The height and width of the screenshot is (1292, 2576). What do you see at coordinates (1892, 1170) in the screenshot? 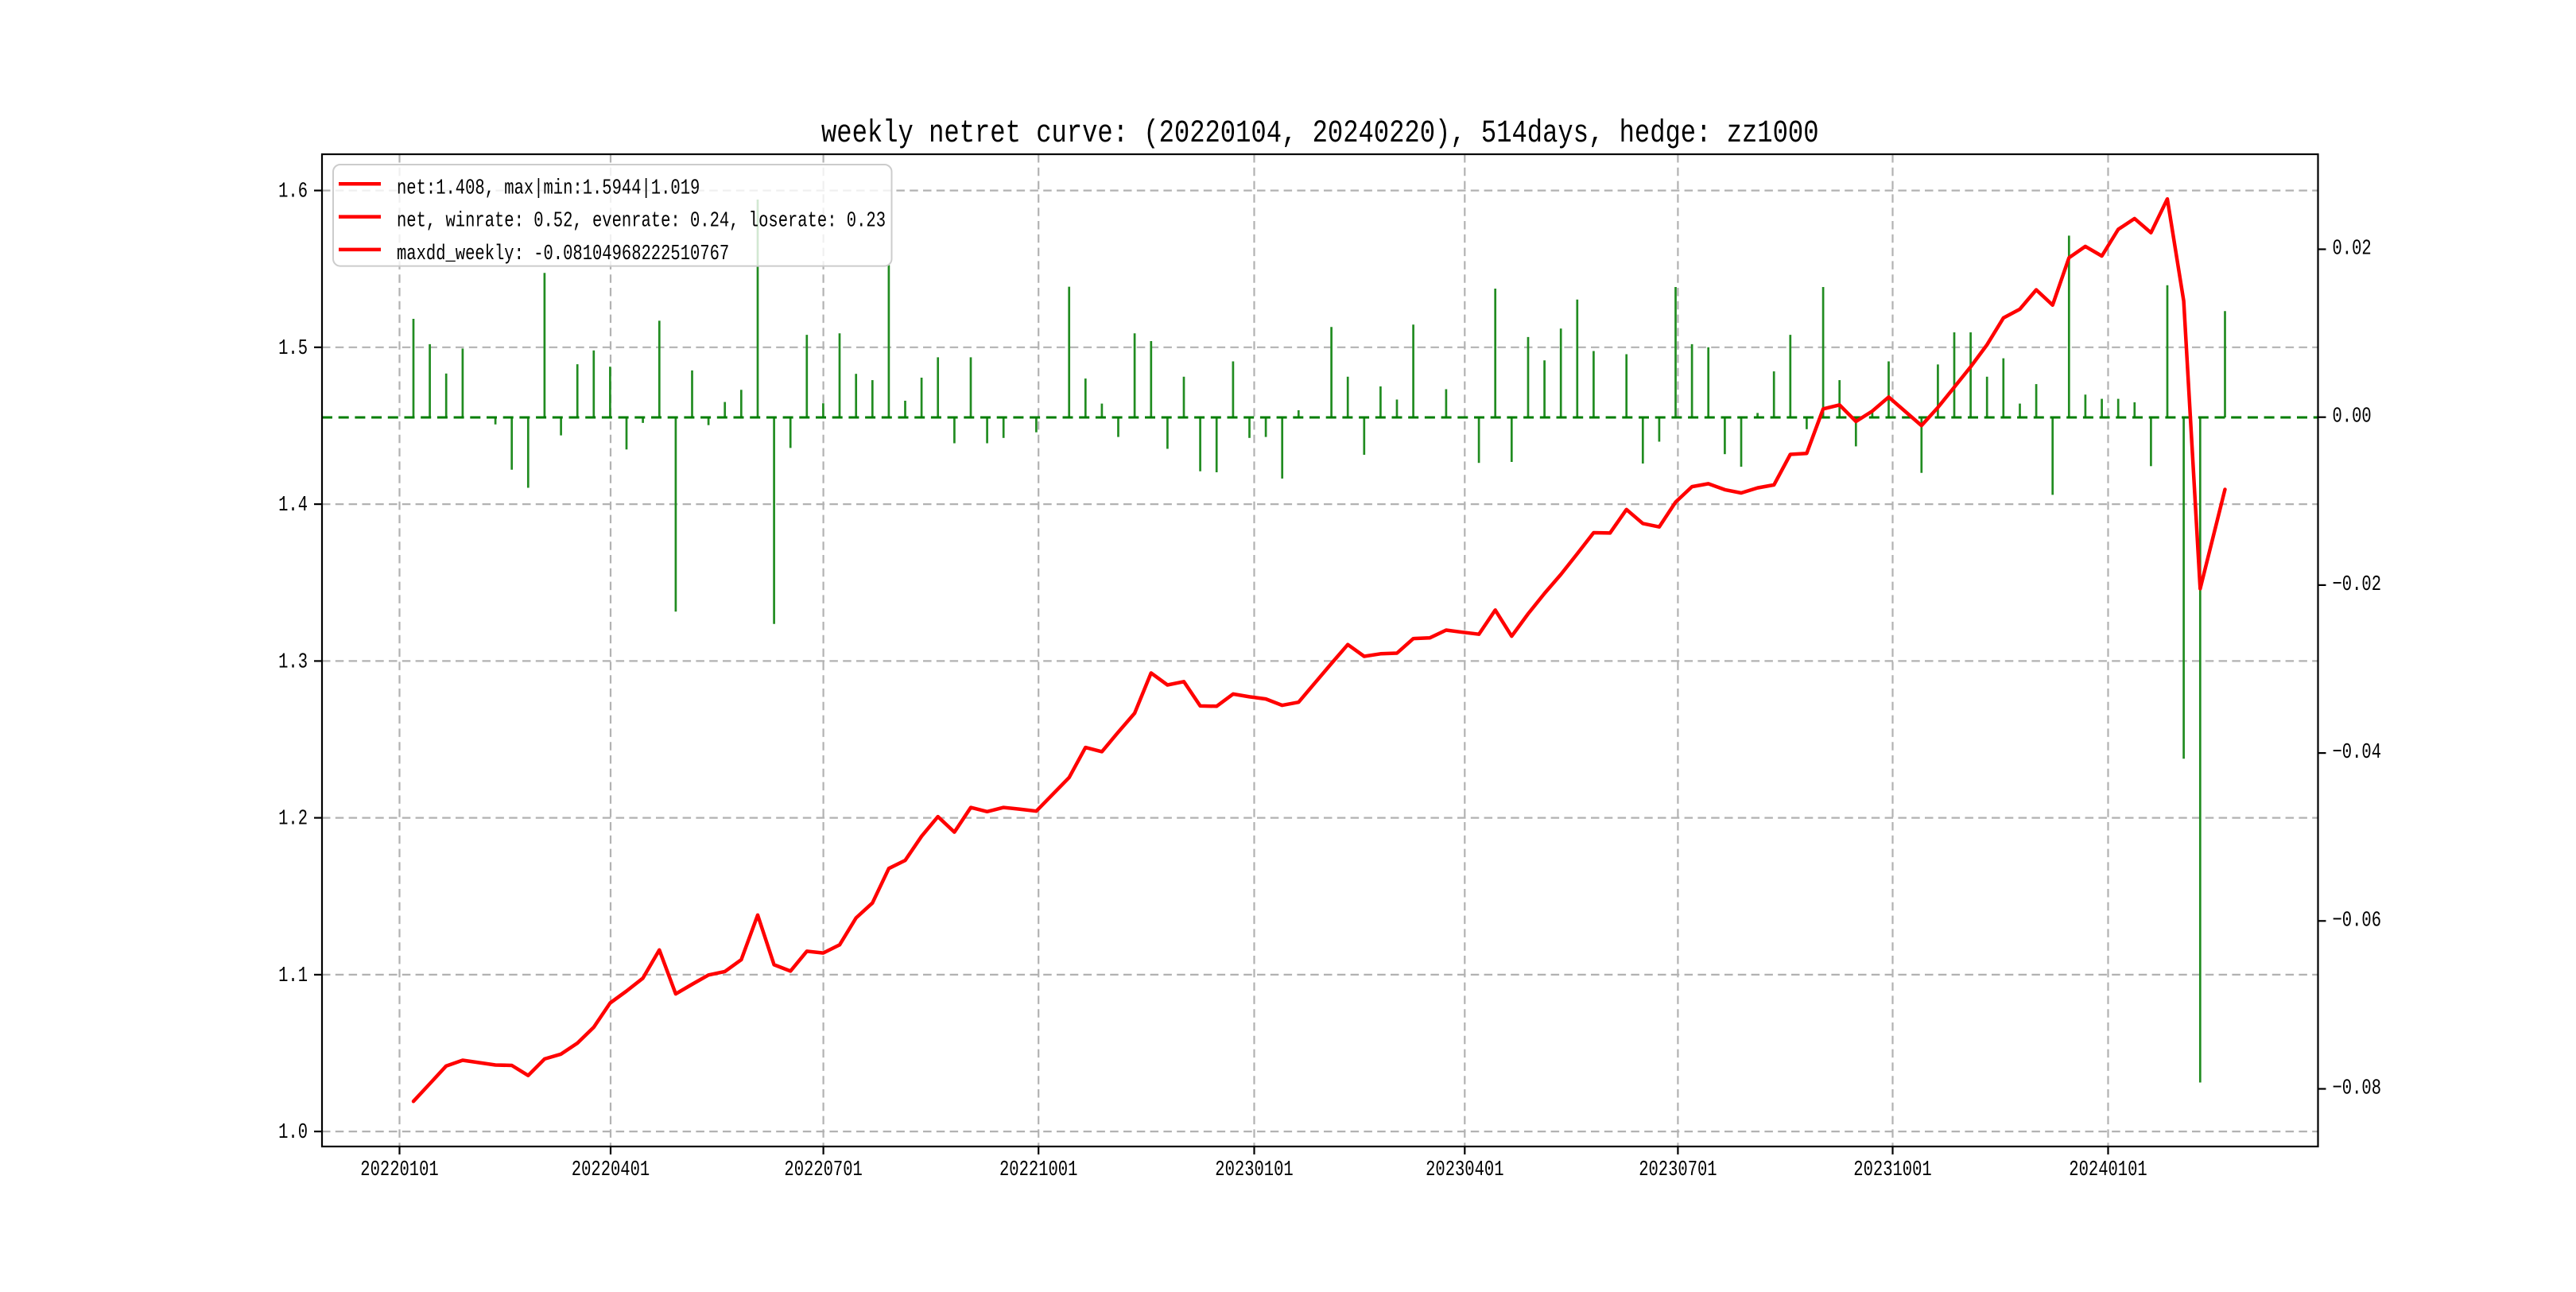
I see `svg-text: 20231001` at bounding box center [1892, 1170].